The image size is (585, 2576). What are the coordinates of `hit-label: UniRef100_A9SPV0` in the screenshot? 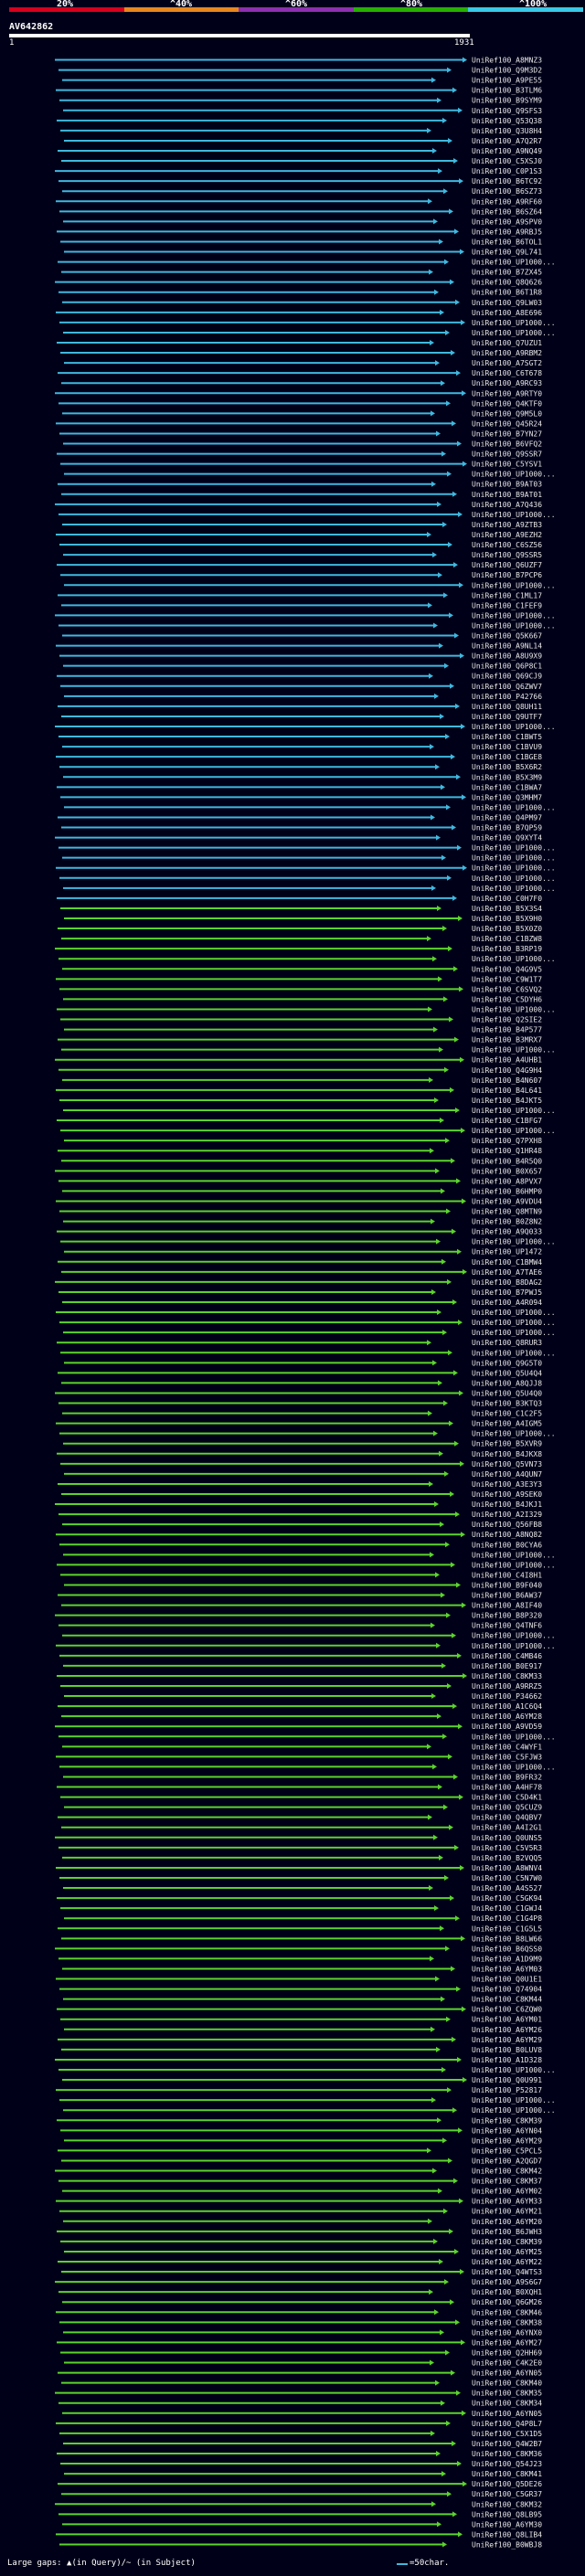 It's located at (507, 221).